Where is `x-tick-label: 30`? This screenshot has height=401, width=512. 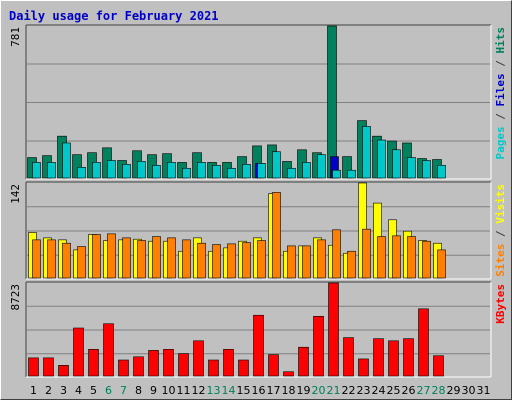
x-tick-label: 30 is located at coordinates (469, 390).